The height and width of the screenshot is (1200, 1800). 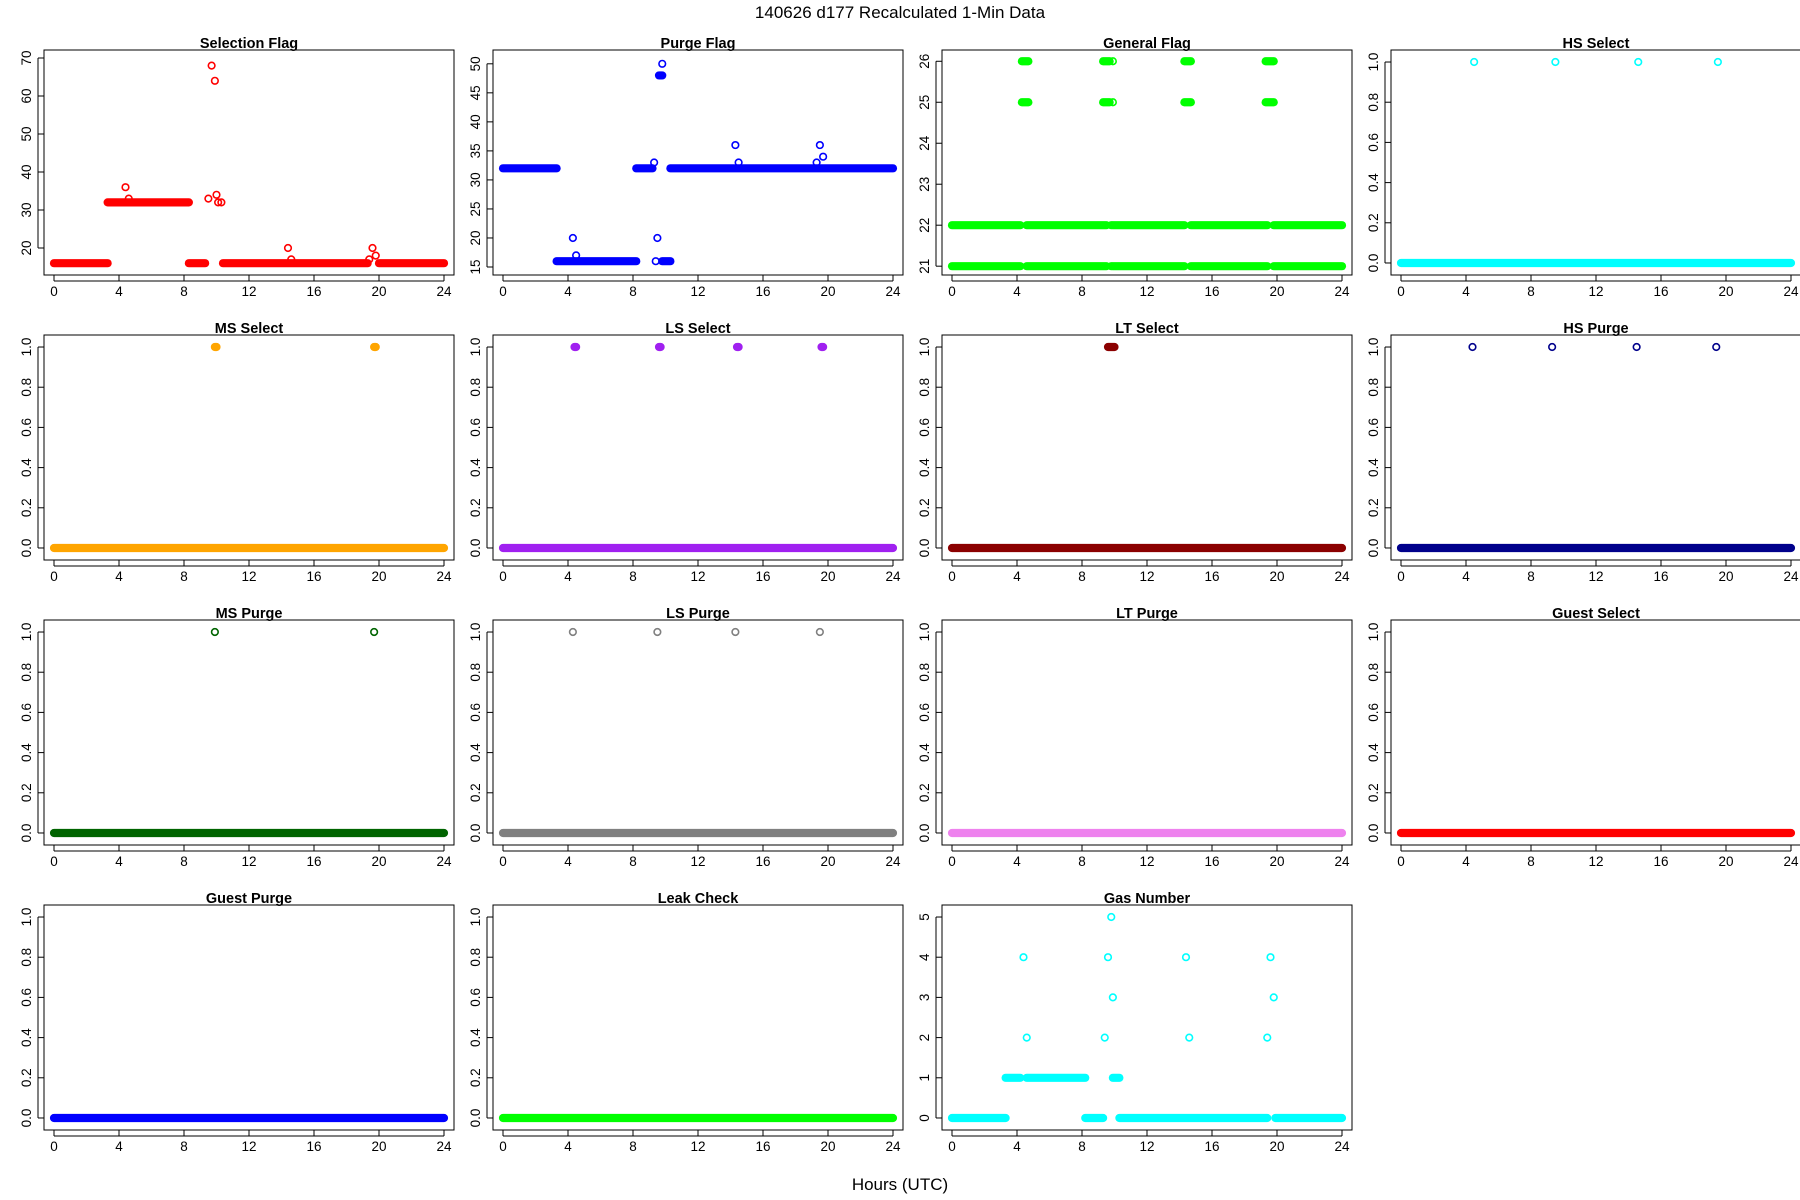 I want to click on y-tick-label: 22, so click(x=924, y=225).